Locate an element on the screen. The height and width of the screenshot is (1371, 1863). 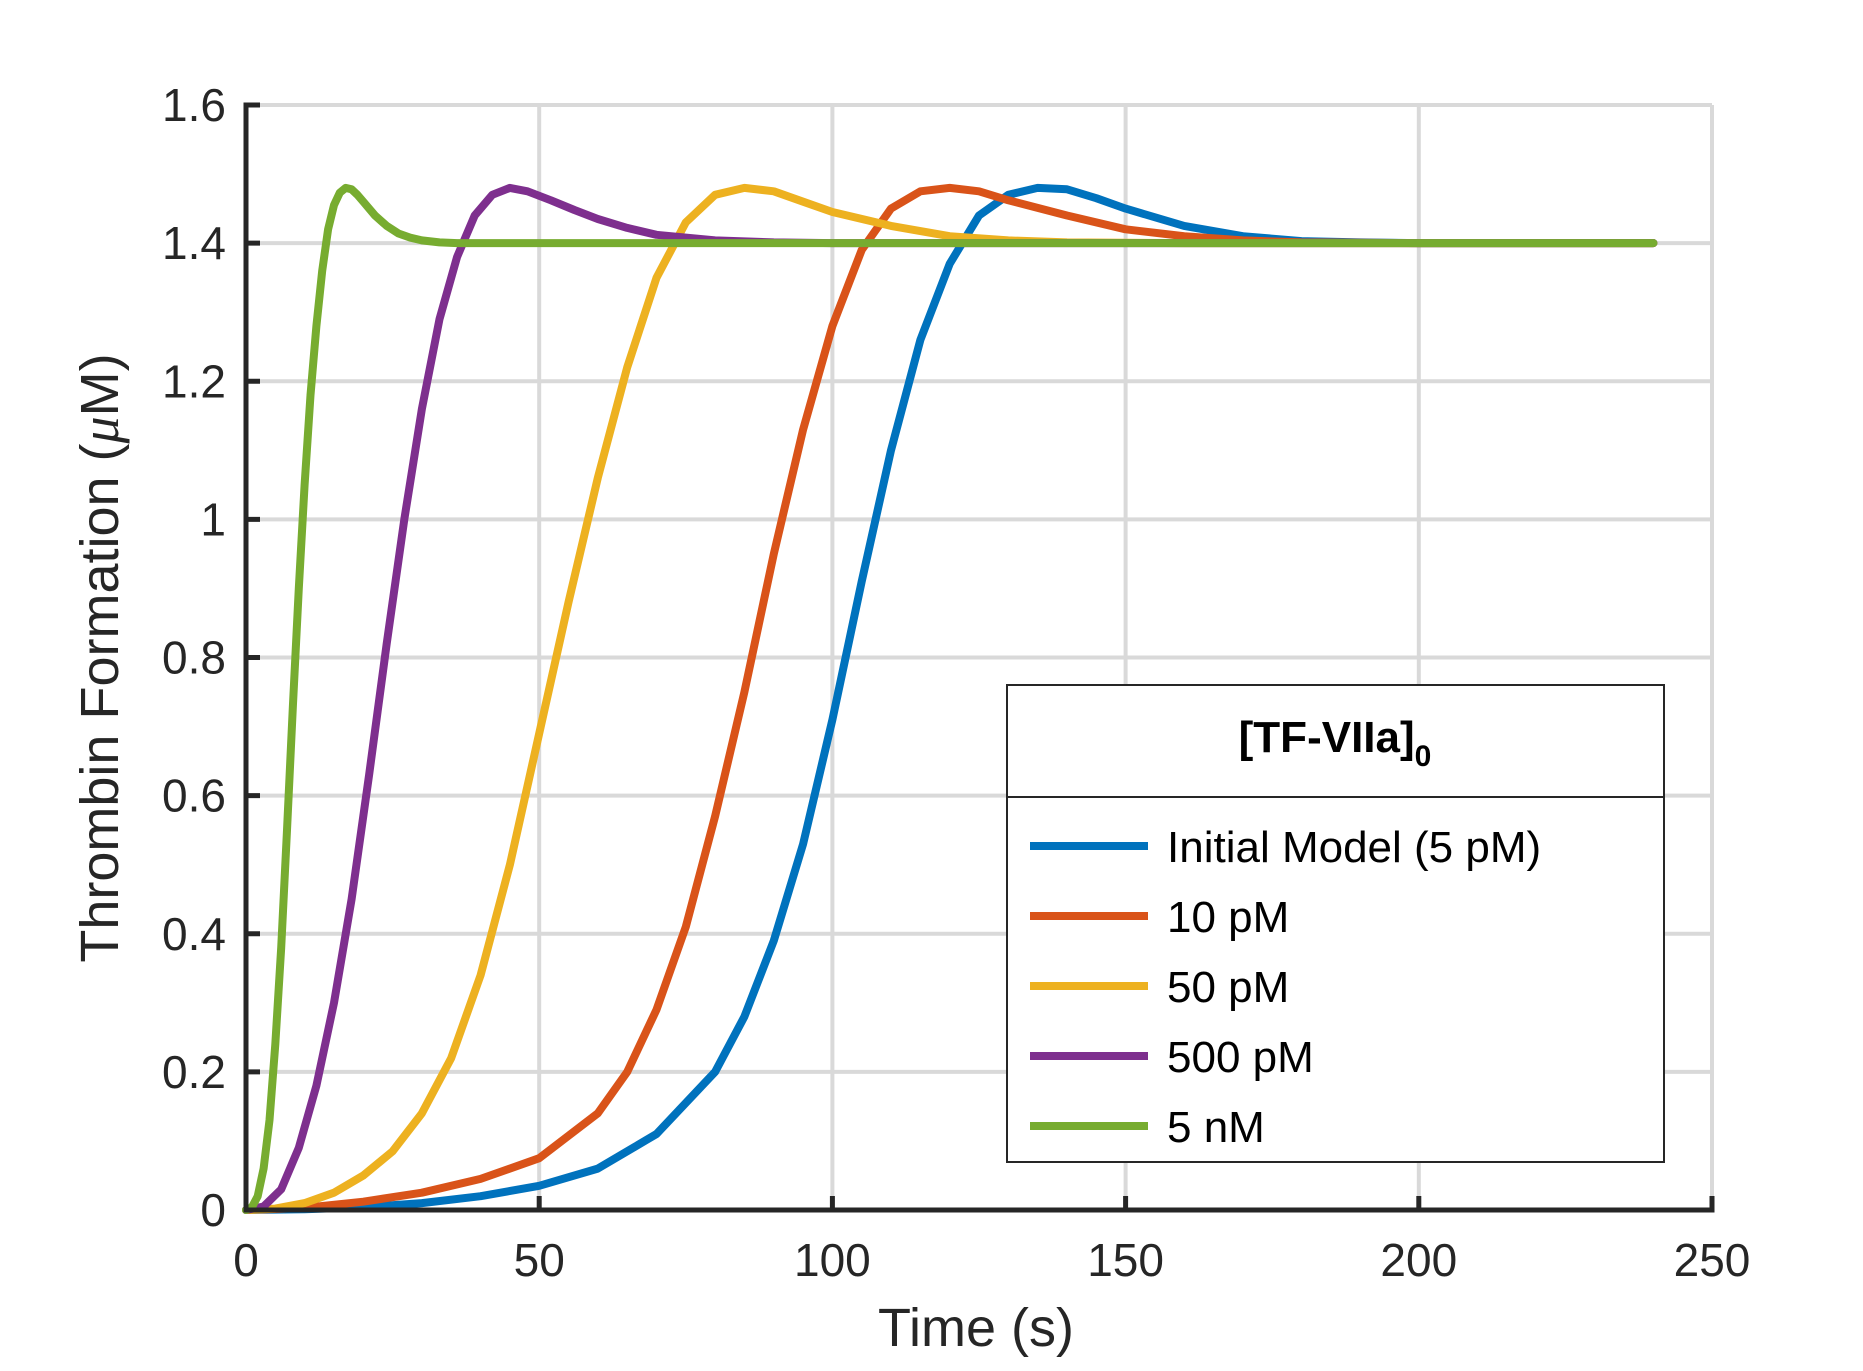
x-tick-label: 150 is located at coordinates (1125, 1260).